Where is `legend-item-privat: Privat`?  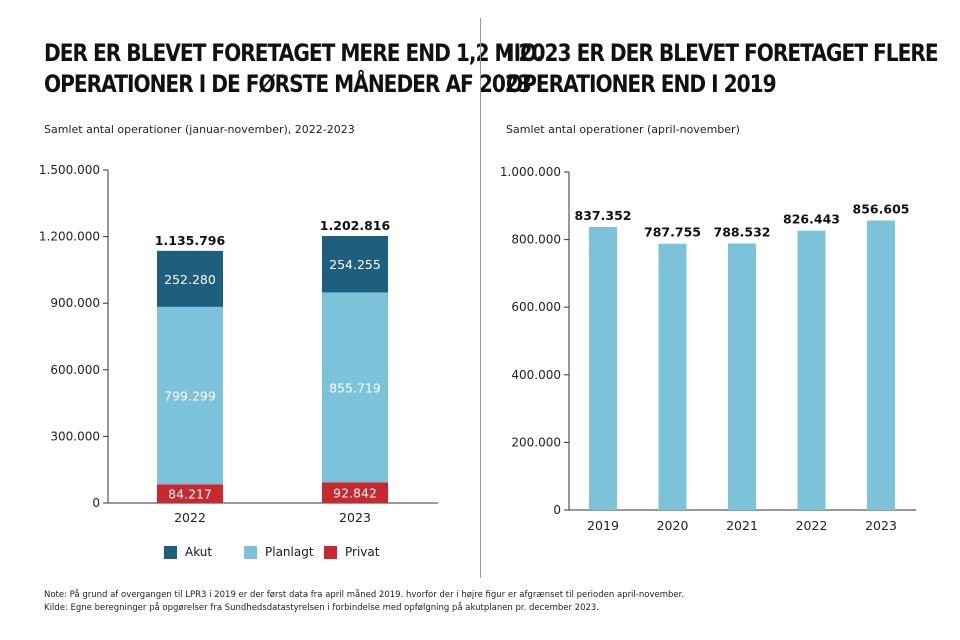
legend-item-privat: Privat is located at coordinates (351, 552).